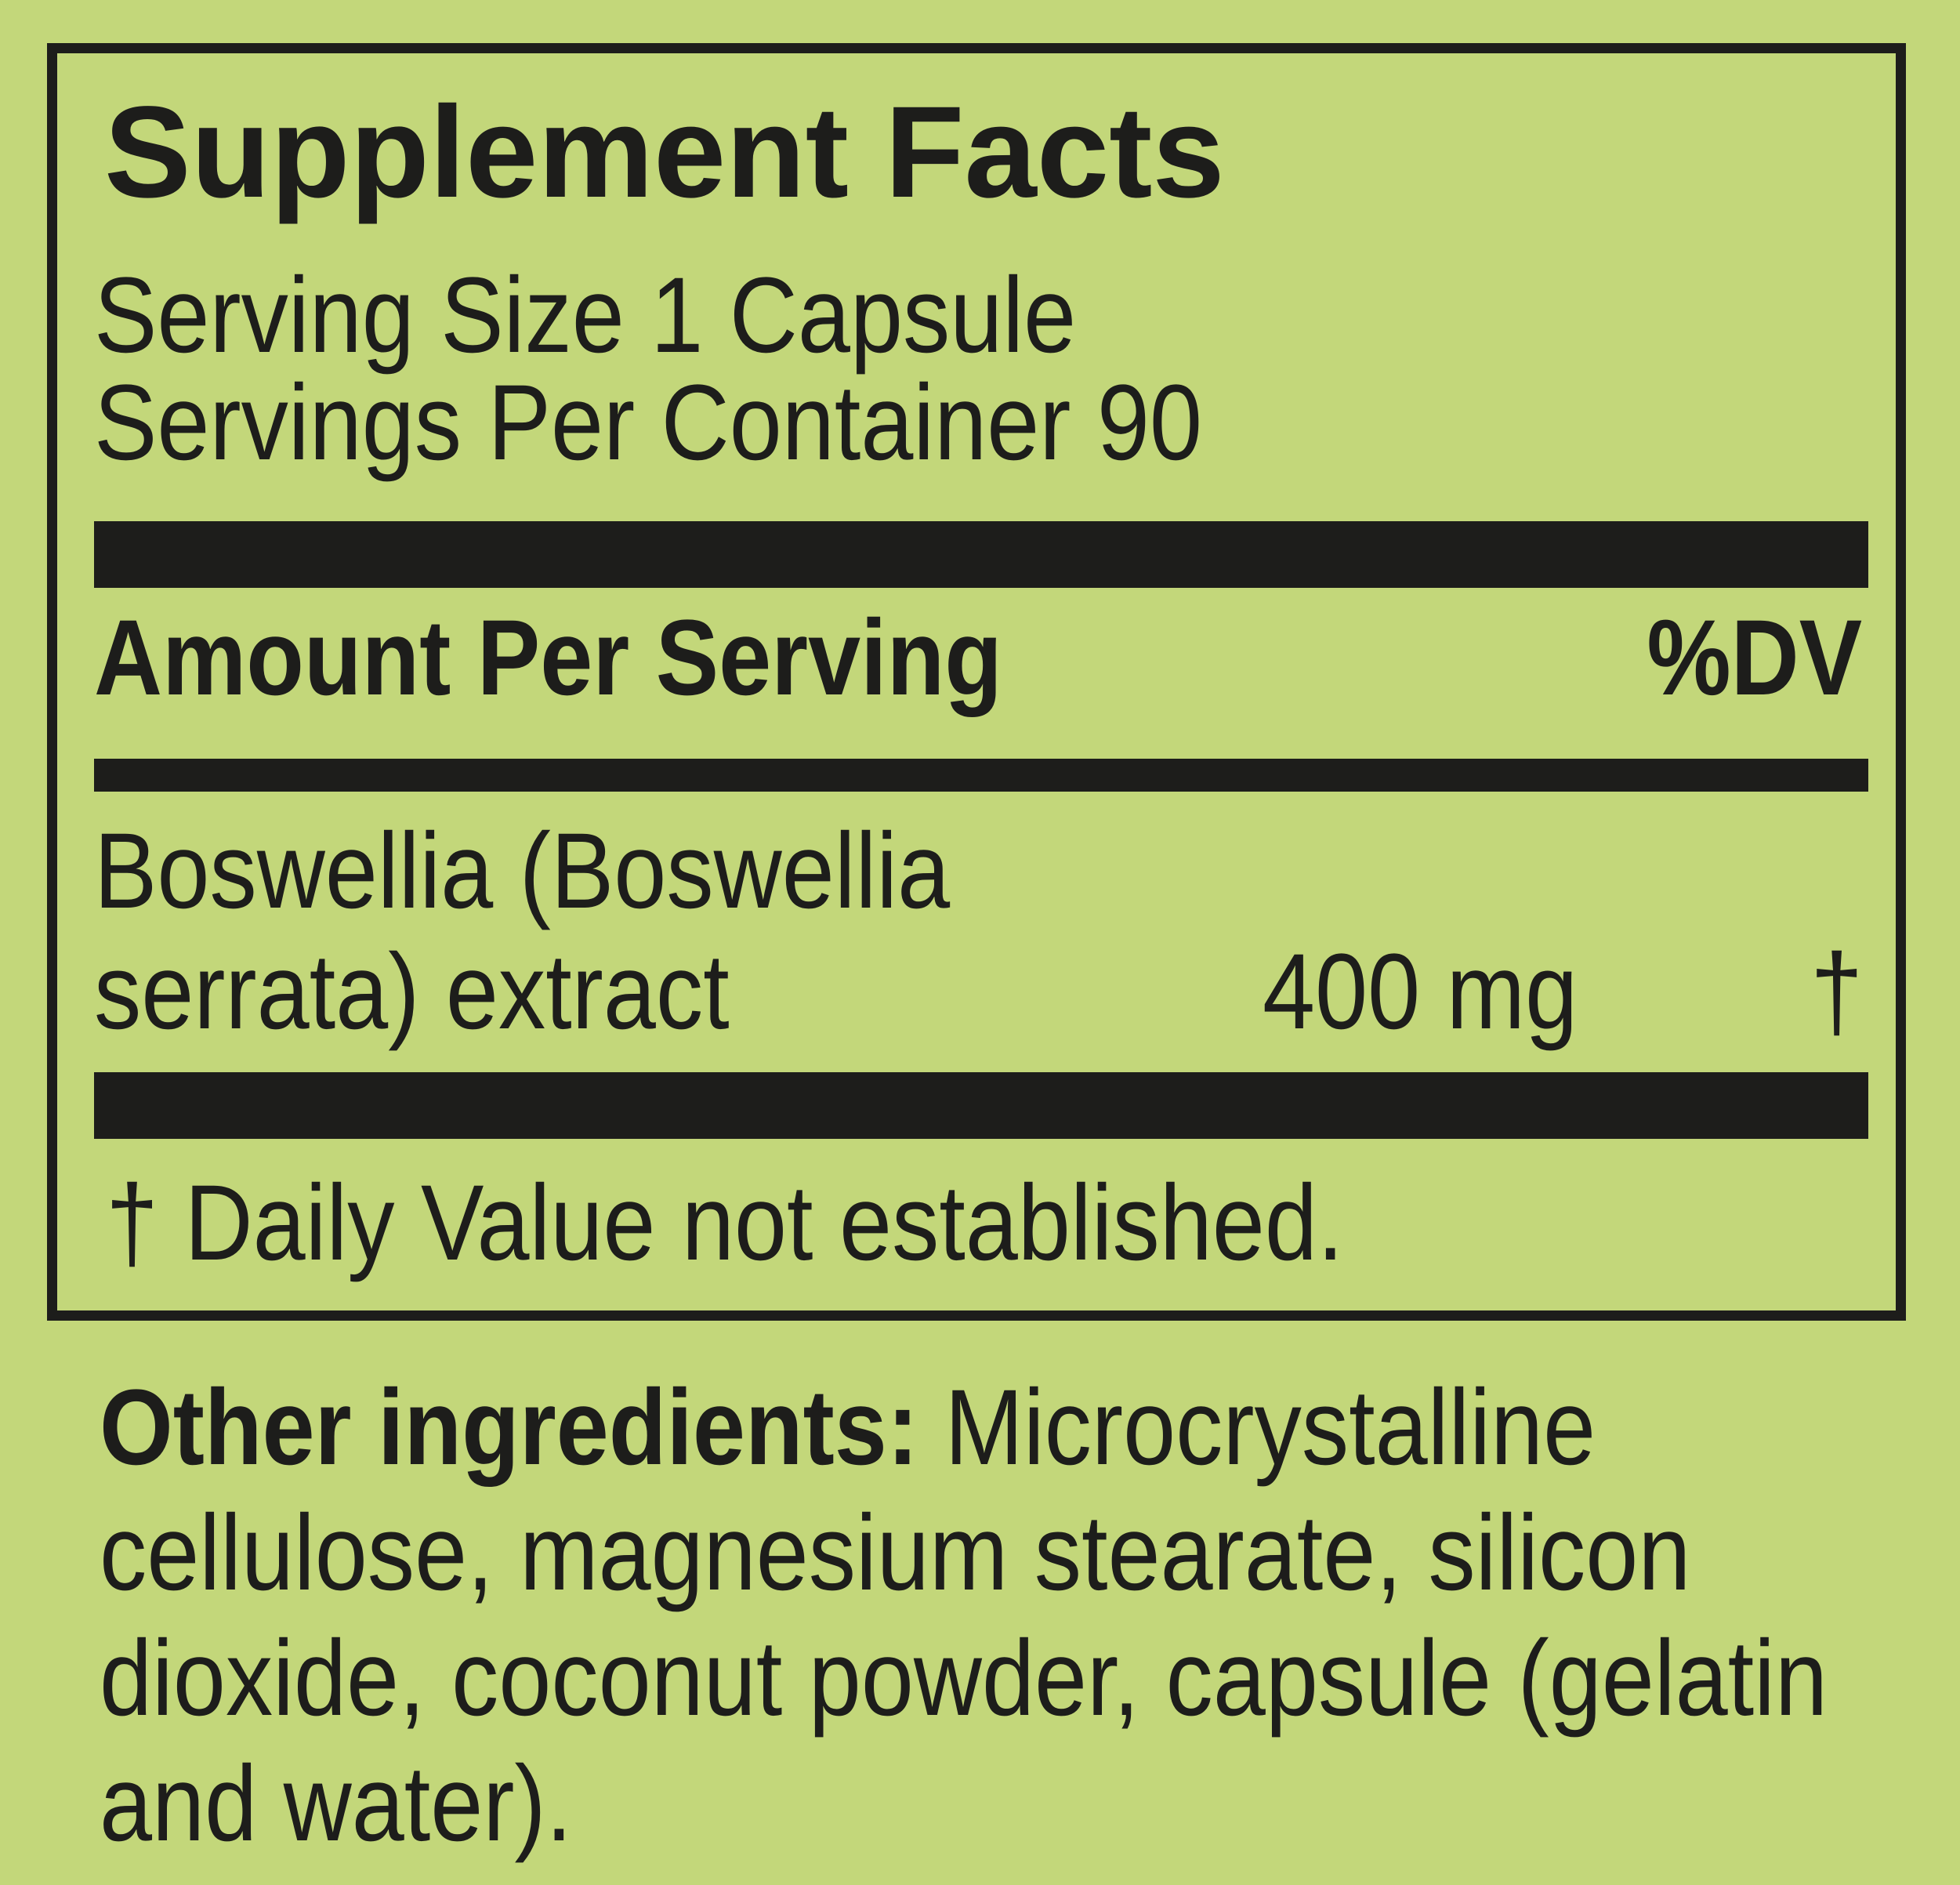 This screenshot has width=1960, height=1885. What do you see at coordinates (1257, 1428) in the screenshot?
I see `other-ingredients-line1-rest: Microcrystalline` at bounding box center [1257, 1428].